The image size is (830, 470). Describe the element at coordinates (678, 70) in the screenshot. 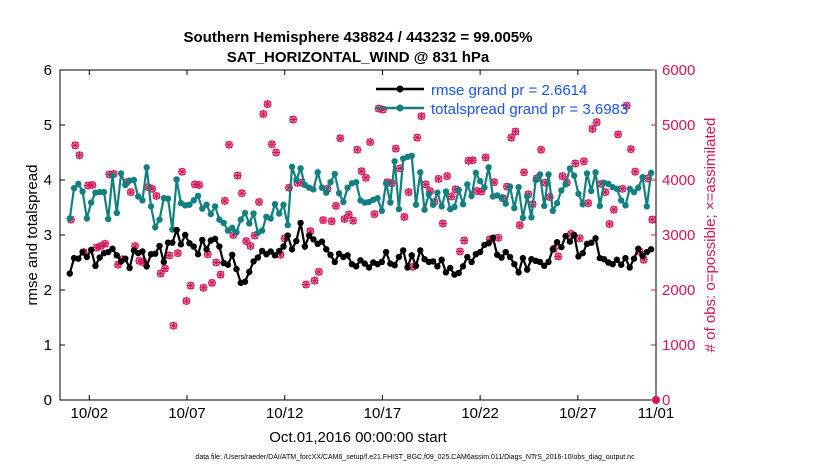

I see `right-tick-label: 6000` at that location.